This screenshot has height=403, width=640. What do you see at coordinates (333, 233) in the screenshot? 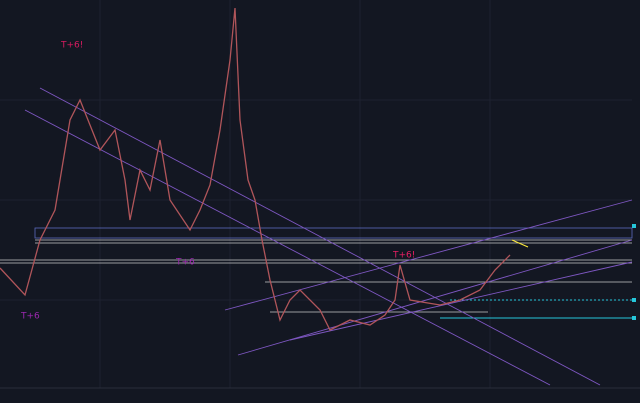
I see `zone` at bounding box center [333, 233].